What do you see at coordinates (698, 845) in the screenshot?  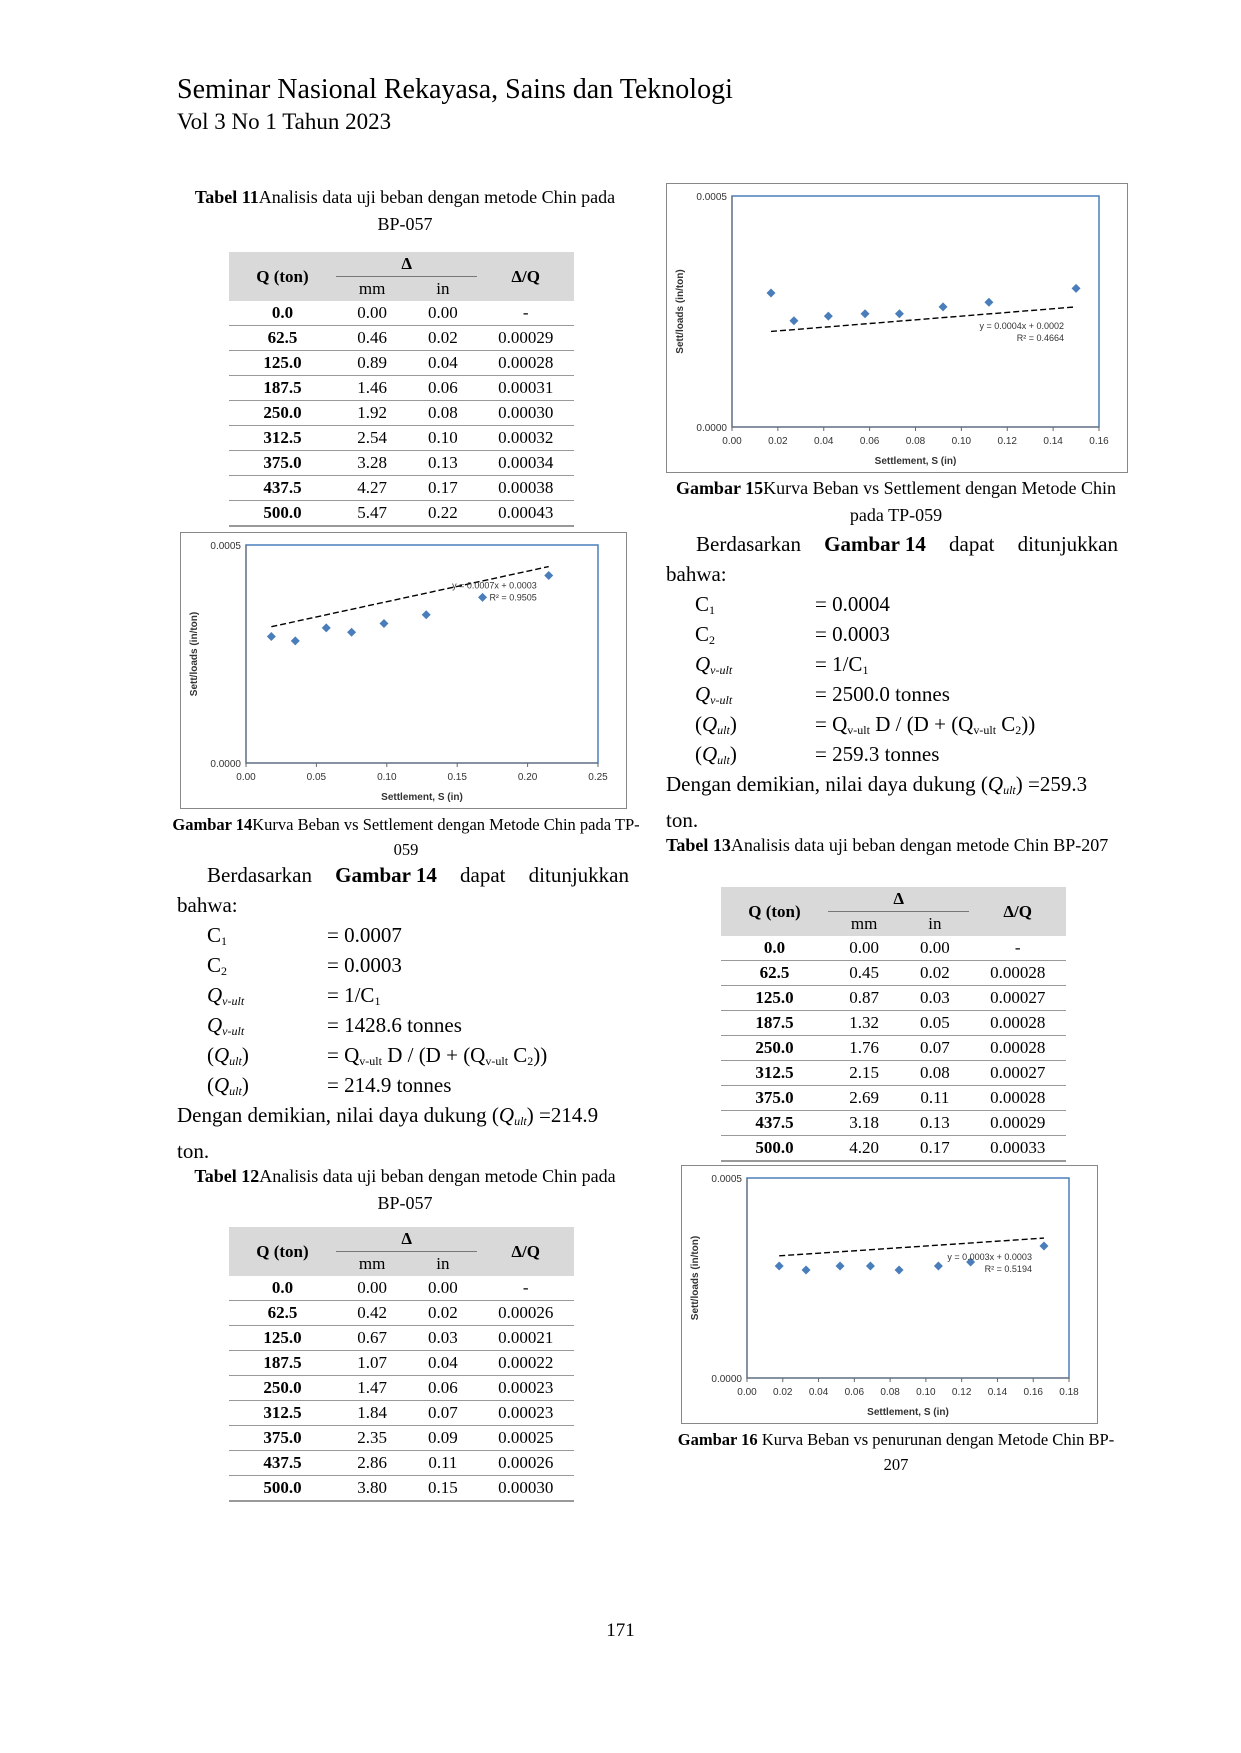 I see `table13-label: Tabel 13` at bounding box center [698, 845].